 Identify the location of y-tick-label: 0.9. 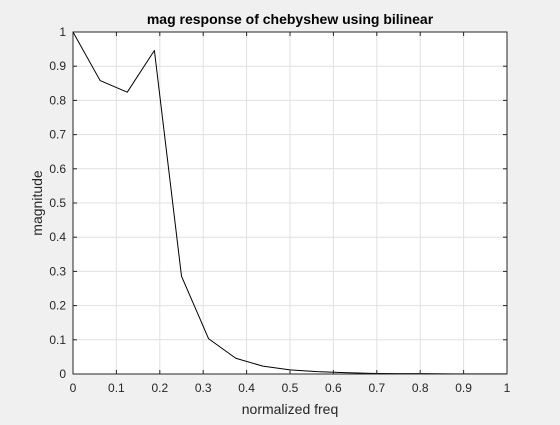
(57, 66).